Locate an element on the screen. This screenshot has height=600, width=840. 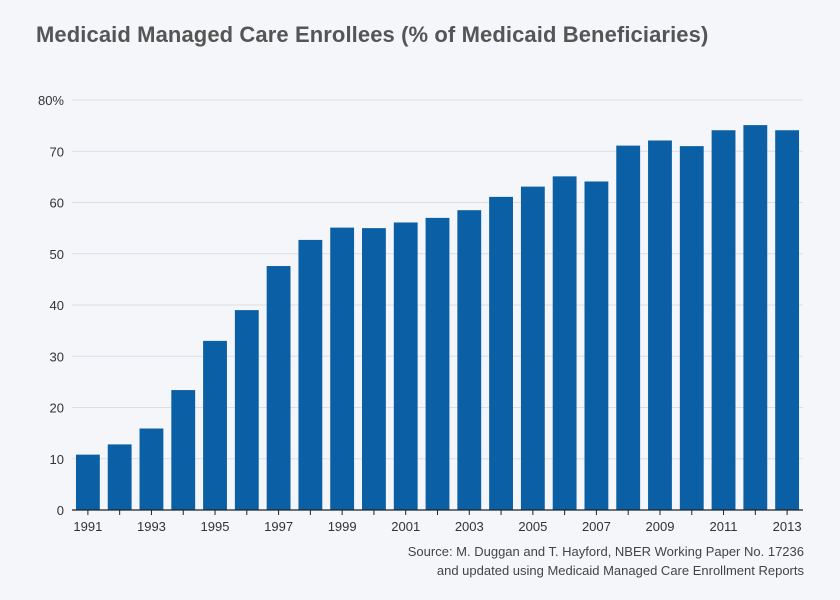
x-tick-label: 2009 is located at coordinates (660, 526).